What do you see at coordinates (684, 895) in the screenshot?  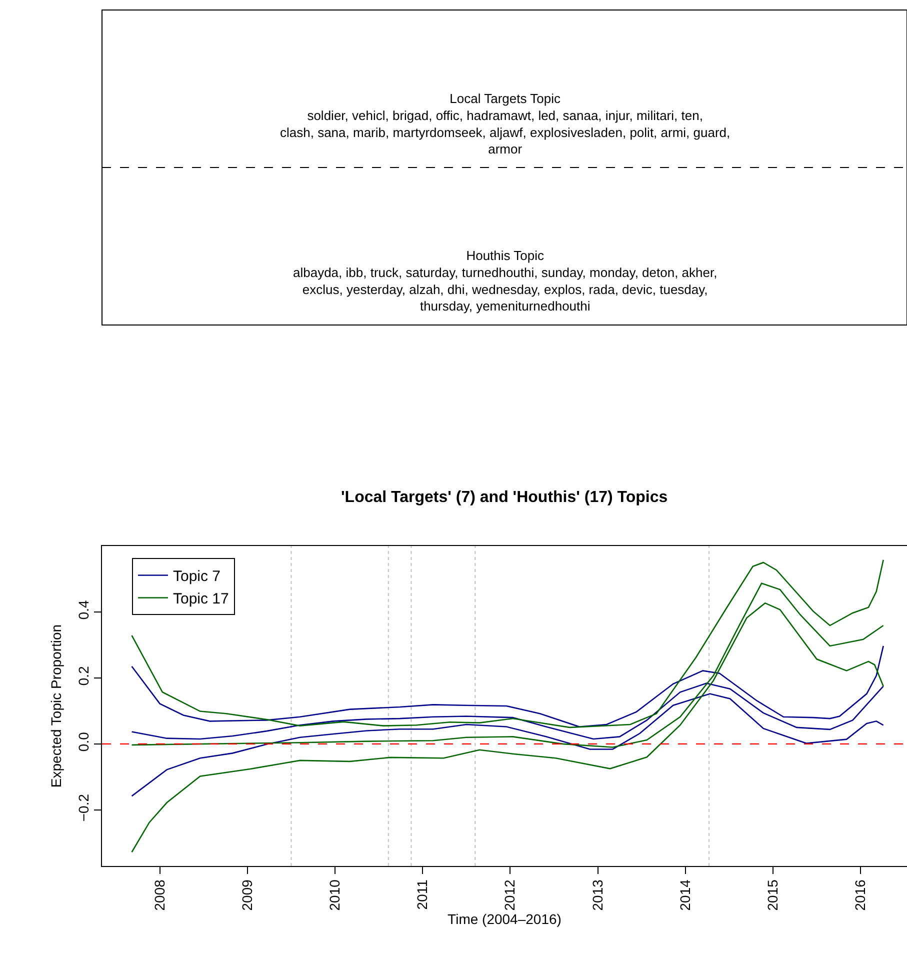 I see `x-tick-label: 2014` at bounding box center [684, 895].